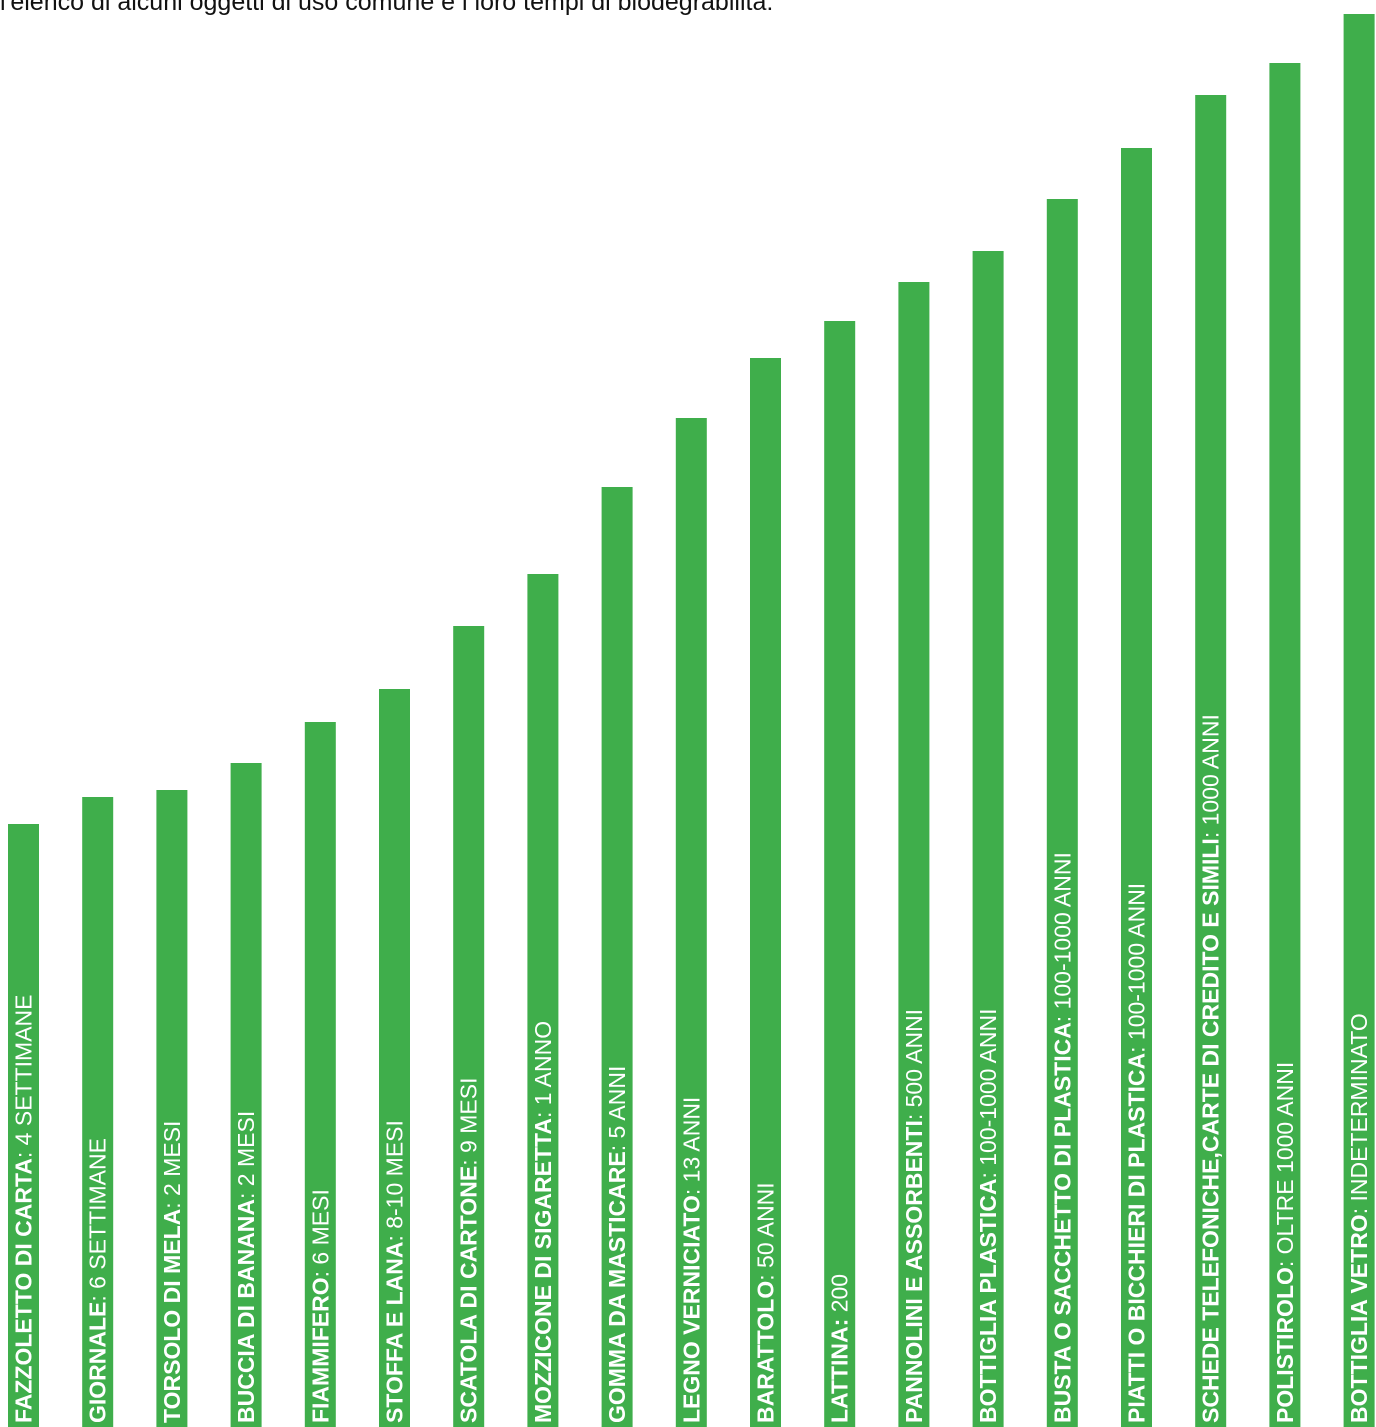 This screenshot has width=1376, height=1427. I want to click on bar-label-duration: : 9 MESI, so click(469, 1122).